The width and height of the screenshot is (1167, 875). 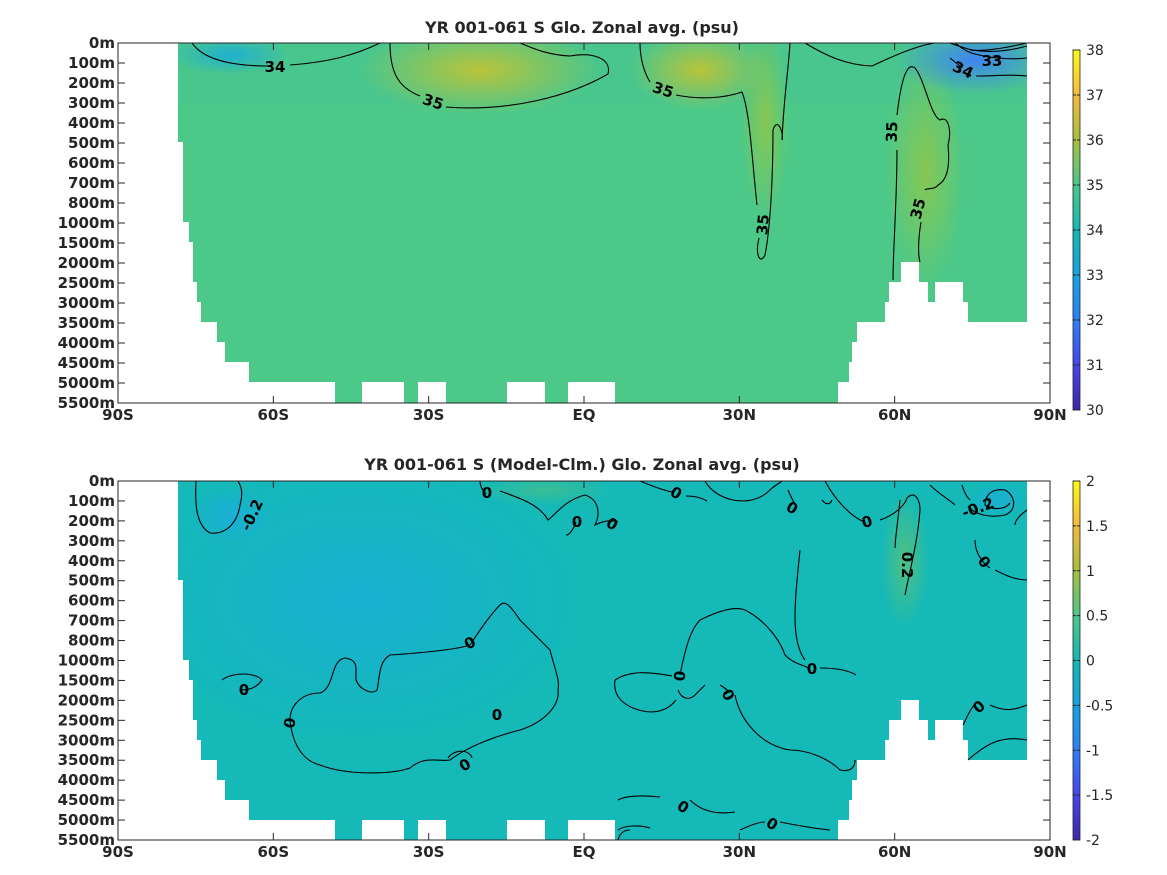 What do you see at coordinates (1090, 572) in the screenshot?
I see `colorbar-tick-label: 1` at bounding box center [1090, 572].